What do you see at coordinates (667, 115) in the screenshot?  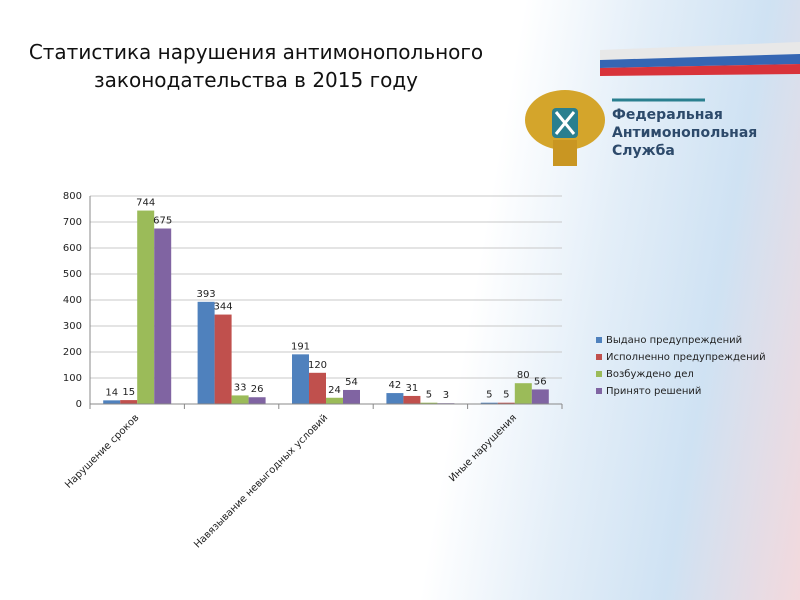 I see `logo-line: Федеральная` at bounding box center [667, 115].